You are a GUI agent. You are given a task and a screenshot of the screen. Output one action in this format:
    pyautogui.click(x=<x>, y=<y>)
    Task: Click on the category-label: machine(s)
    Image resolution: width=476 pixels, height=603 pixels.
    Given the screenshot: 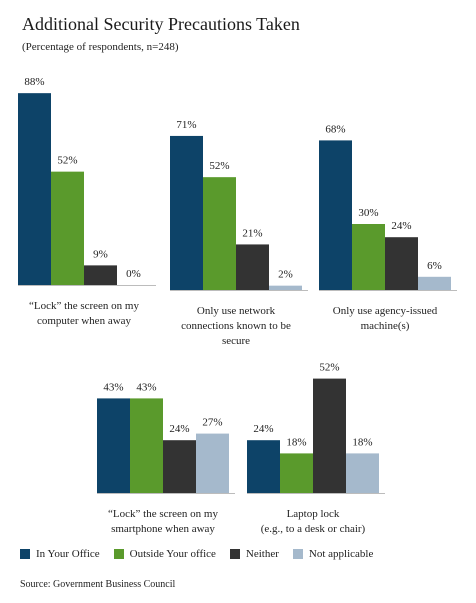 What is the action you would take?
    pyautogui.click(x=385, y=326)
    